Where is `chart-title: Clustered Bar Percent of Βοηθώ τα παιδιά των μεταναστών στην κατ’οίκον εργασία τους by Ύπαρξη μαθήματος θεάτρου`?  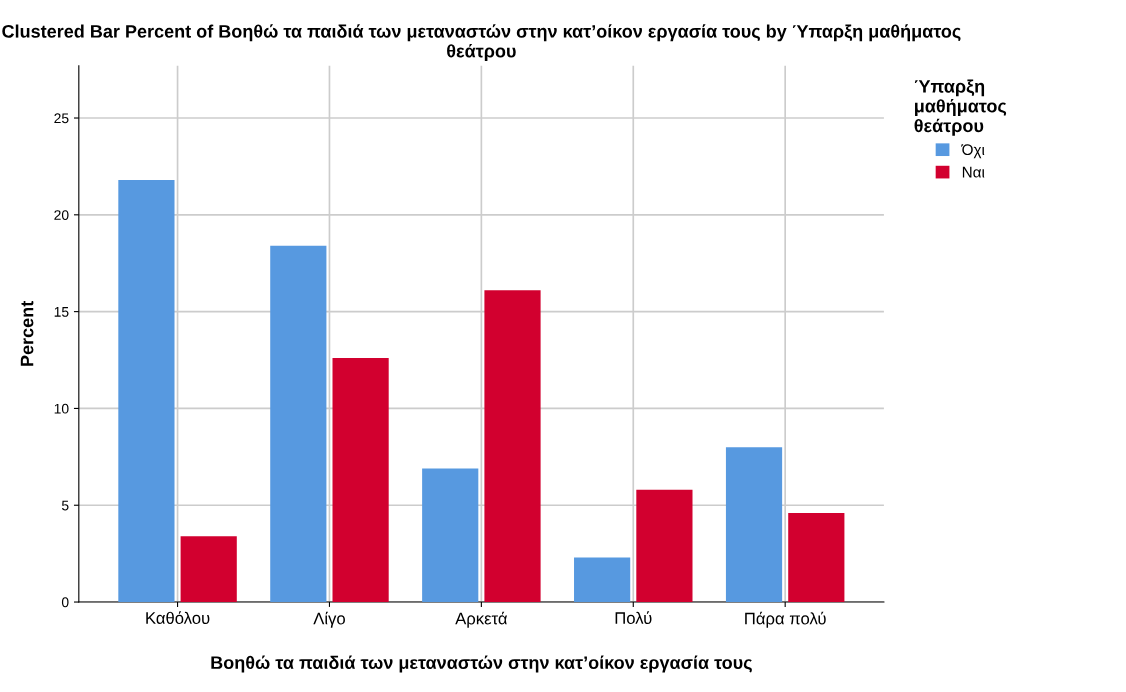
chart-title: Clustered Bar Percent of Βοηθώ τα παιδιά των μεταναστών στην κατ’οίκον εργασία τους by Ύπαρξη μαθήματος θεάτρου is located at coordinates (481, 43).